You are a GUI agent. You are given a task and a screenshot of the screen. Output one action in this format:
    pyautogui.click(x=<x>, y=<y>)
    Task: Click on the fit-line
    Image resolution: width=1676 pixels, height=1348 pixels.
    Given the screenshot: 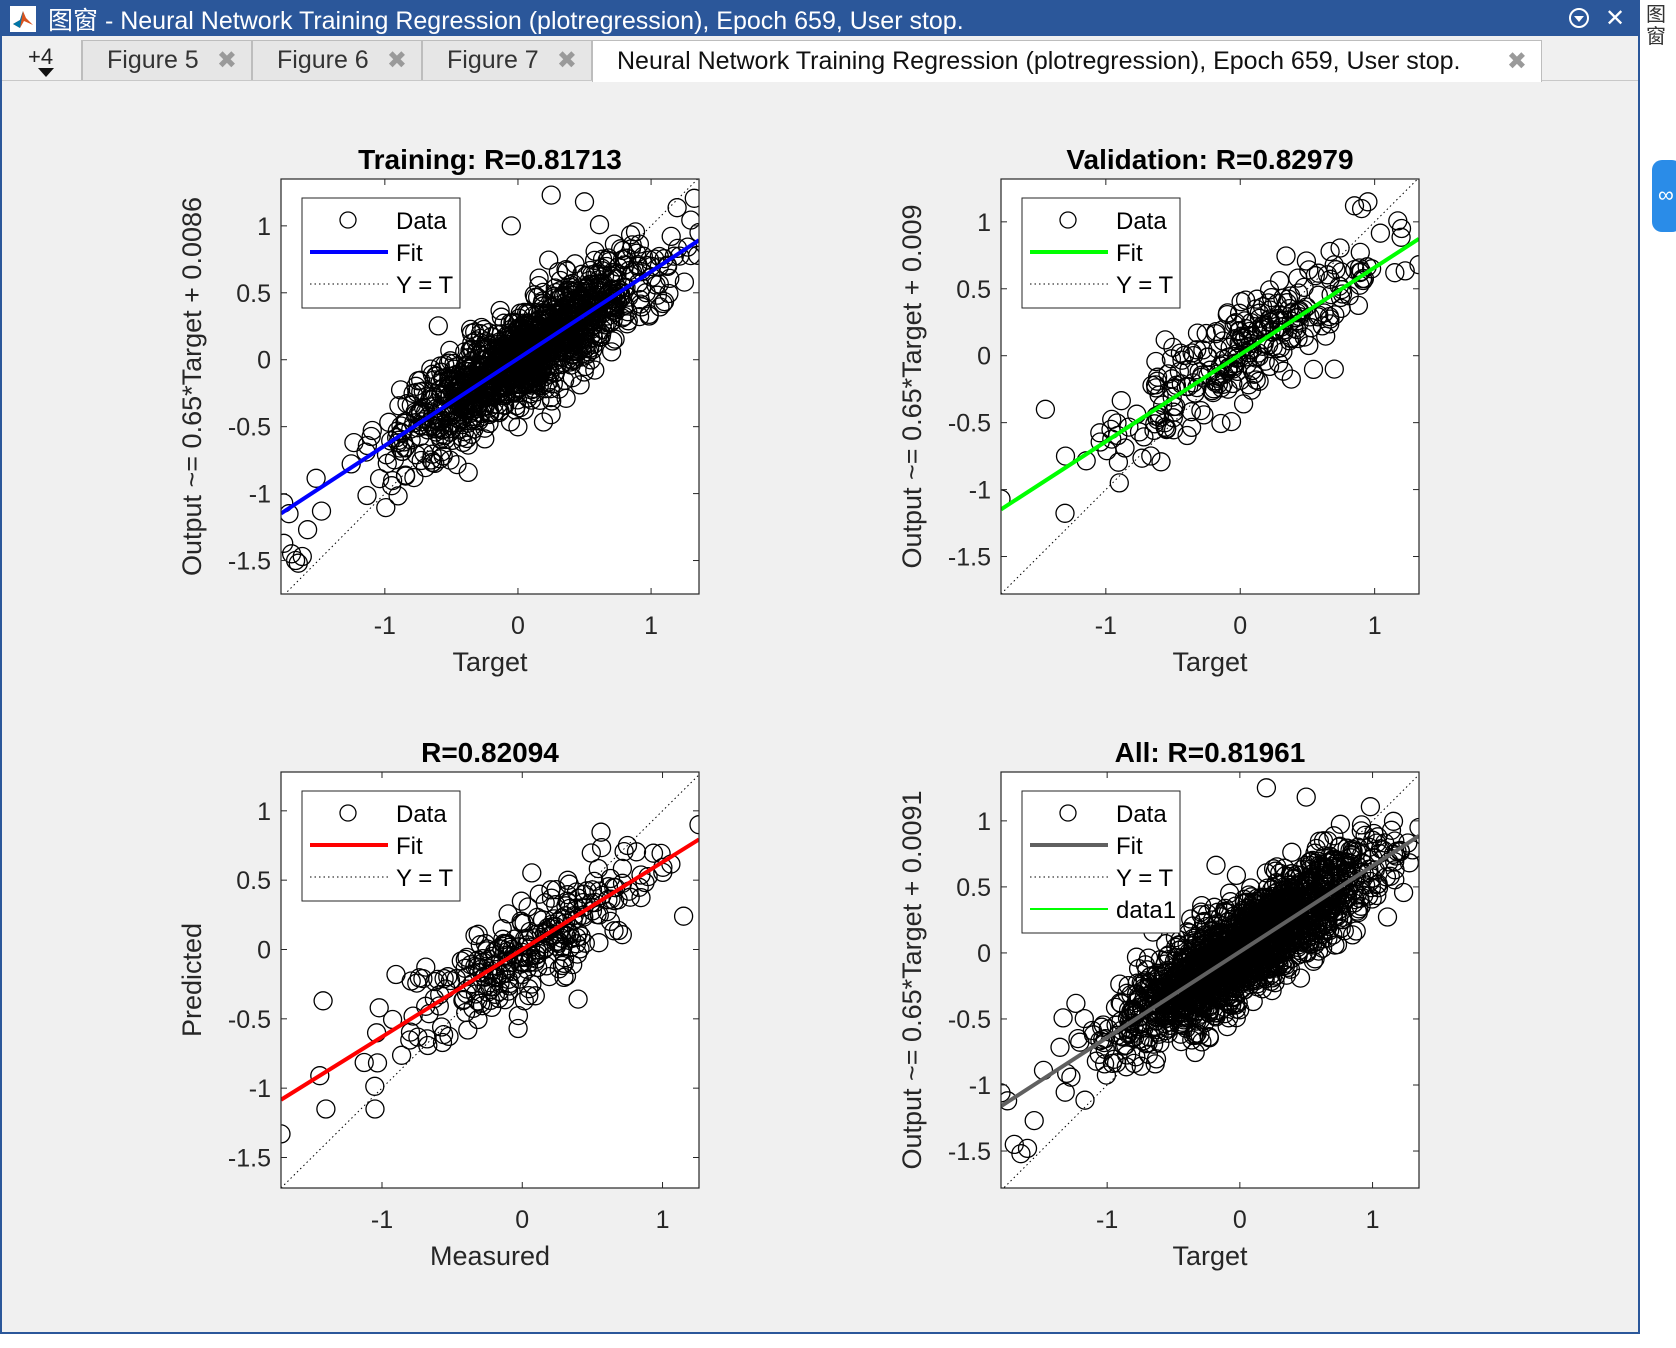 What is the action you would take?
    pyautogui.click(x=1210, y=971)
    